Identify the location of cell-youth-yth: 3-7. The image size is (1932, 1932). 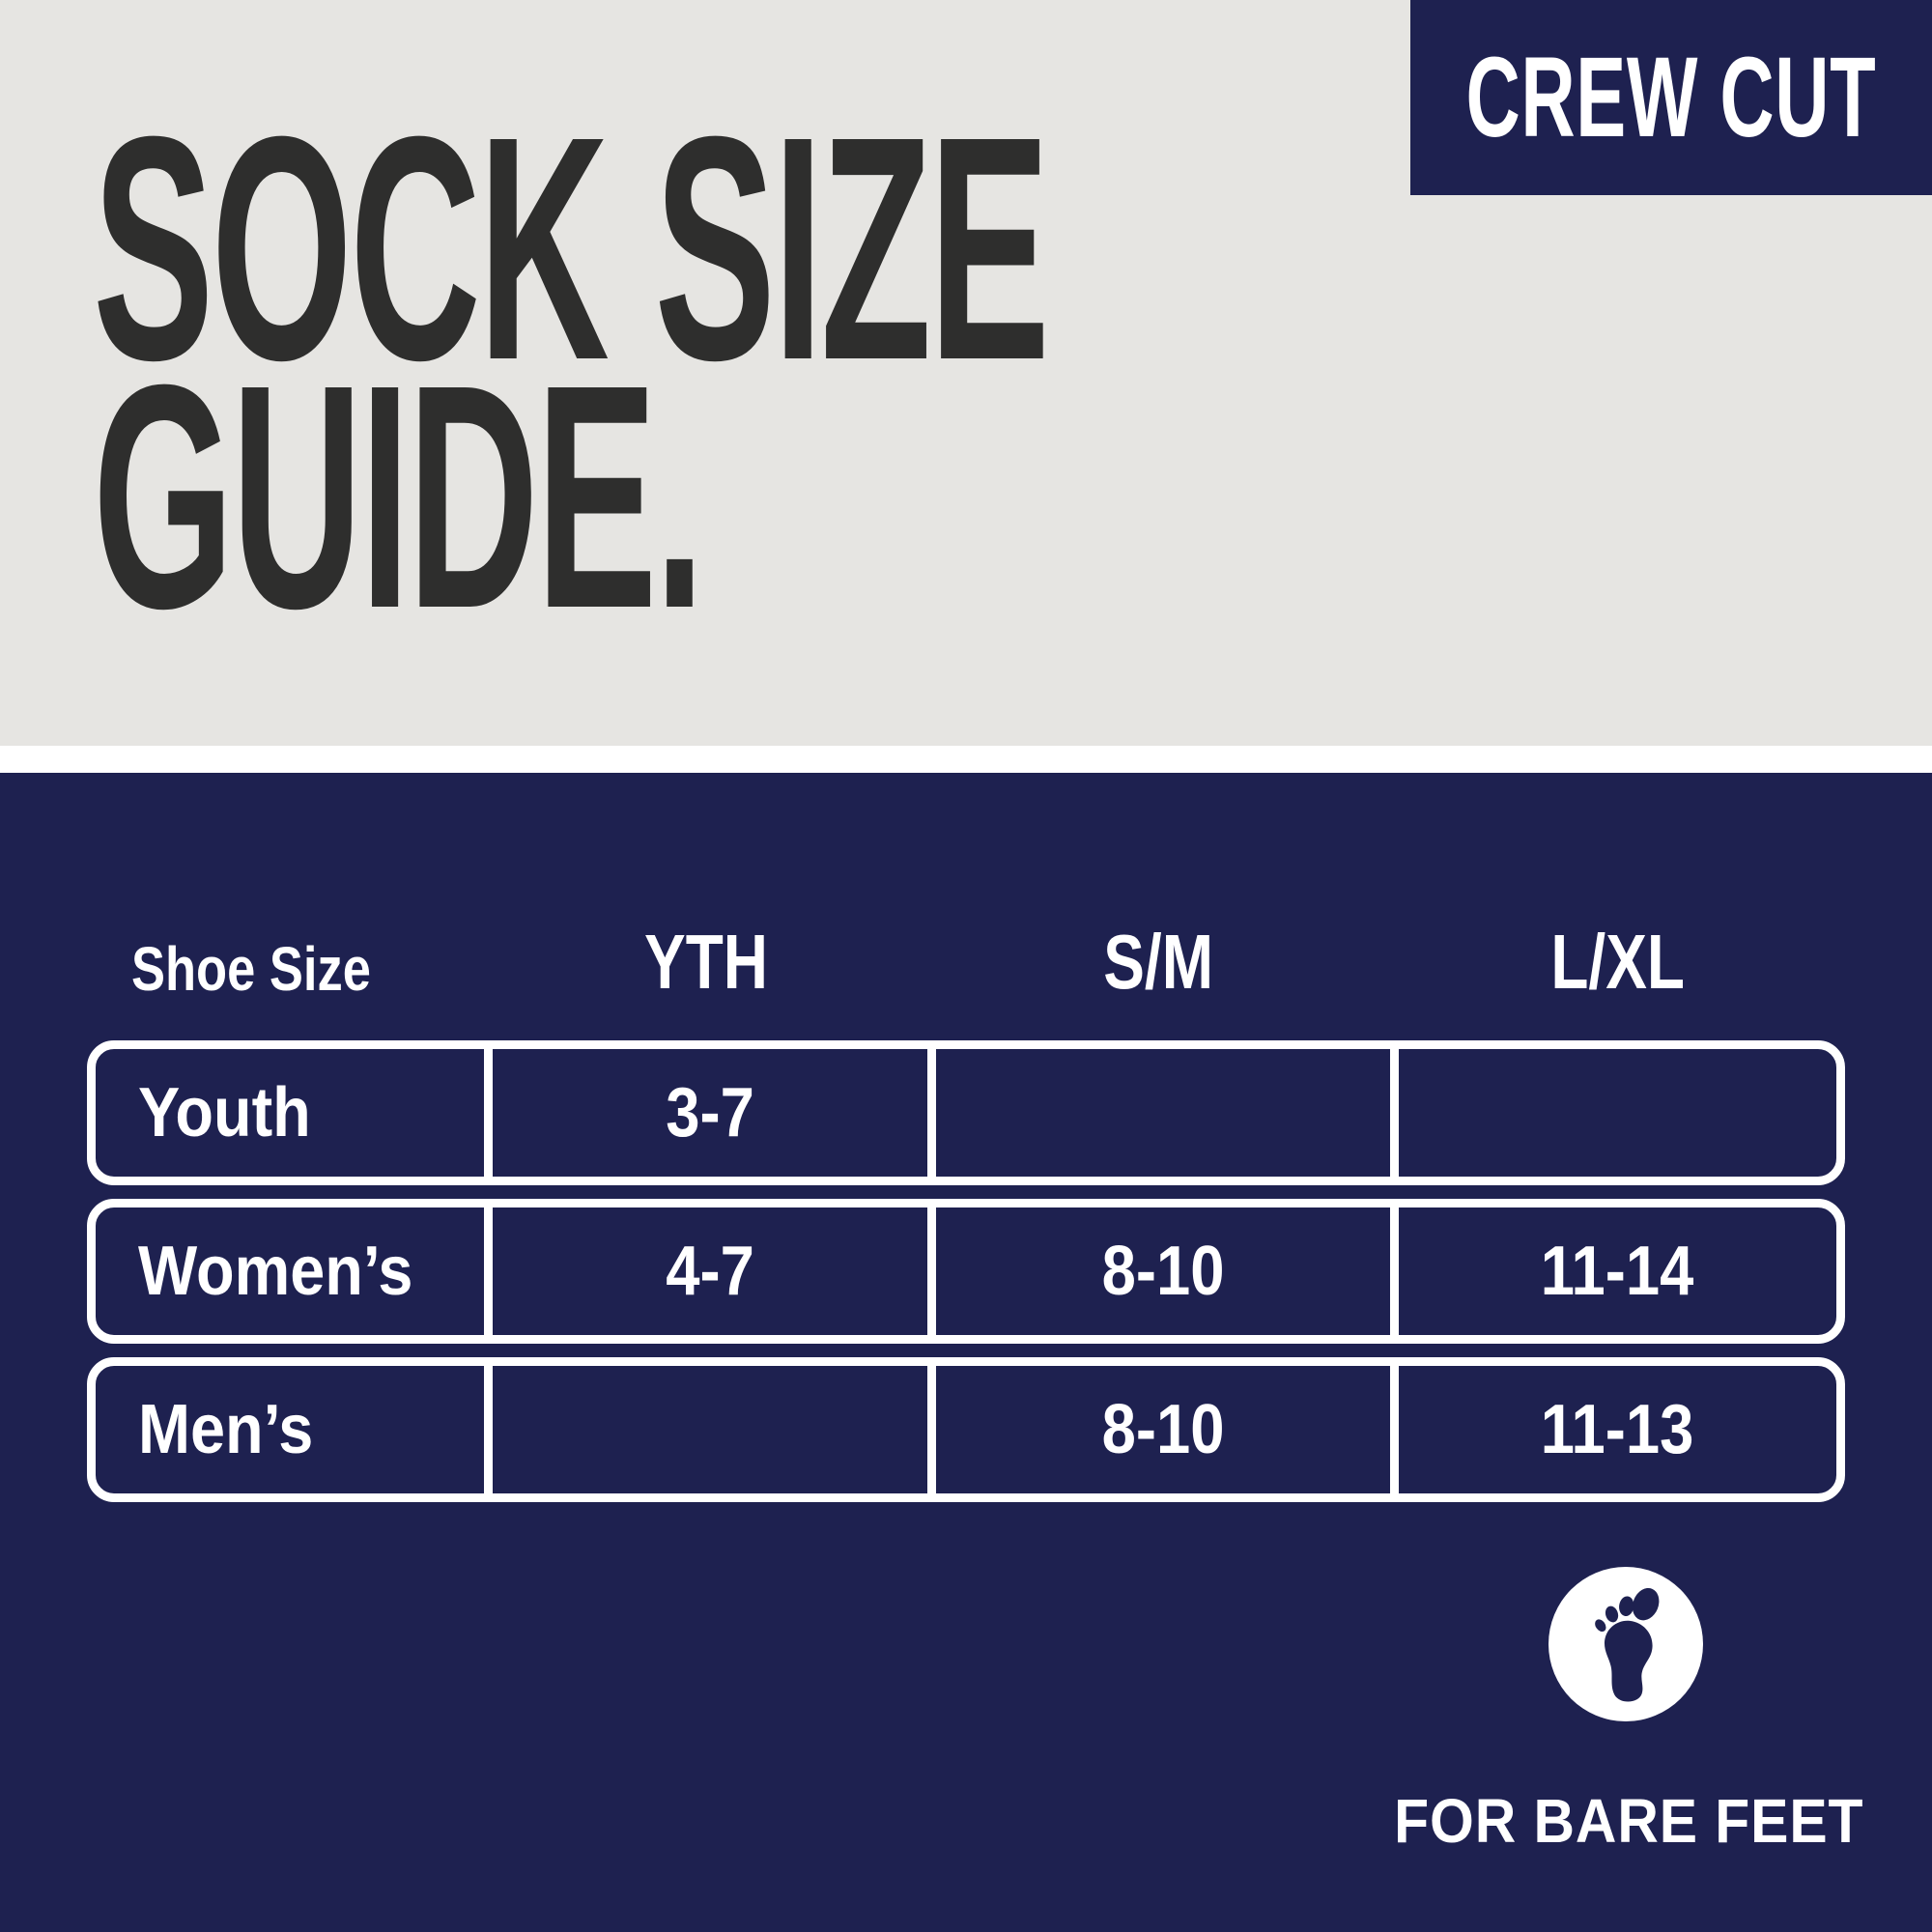
(705, 1113).